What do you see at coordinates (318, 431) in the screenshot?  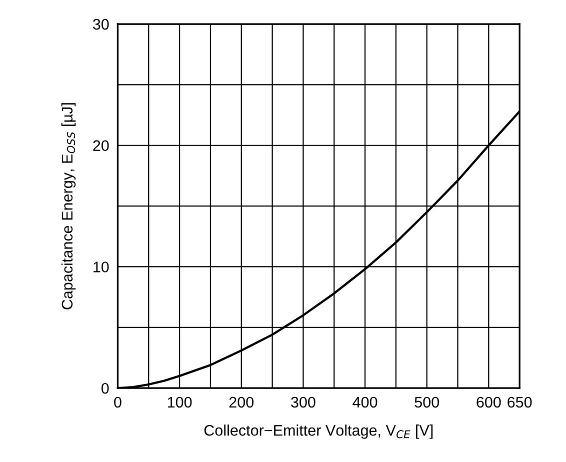 I see `x-axis-title: Collector−Emitter Voltage, V$_{CE}$ [V]` at bounding box center [318, 431].